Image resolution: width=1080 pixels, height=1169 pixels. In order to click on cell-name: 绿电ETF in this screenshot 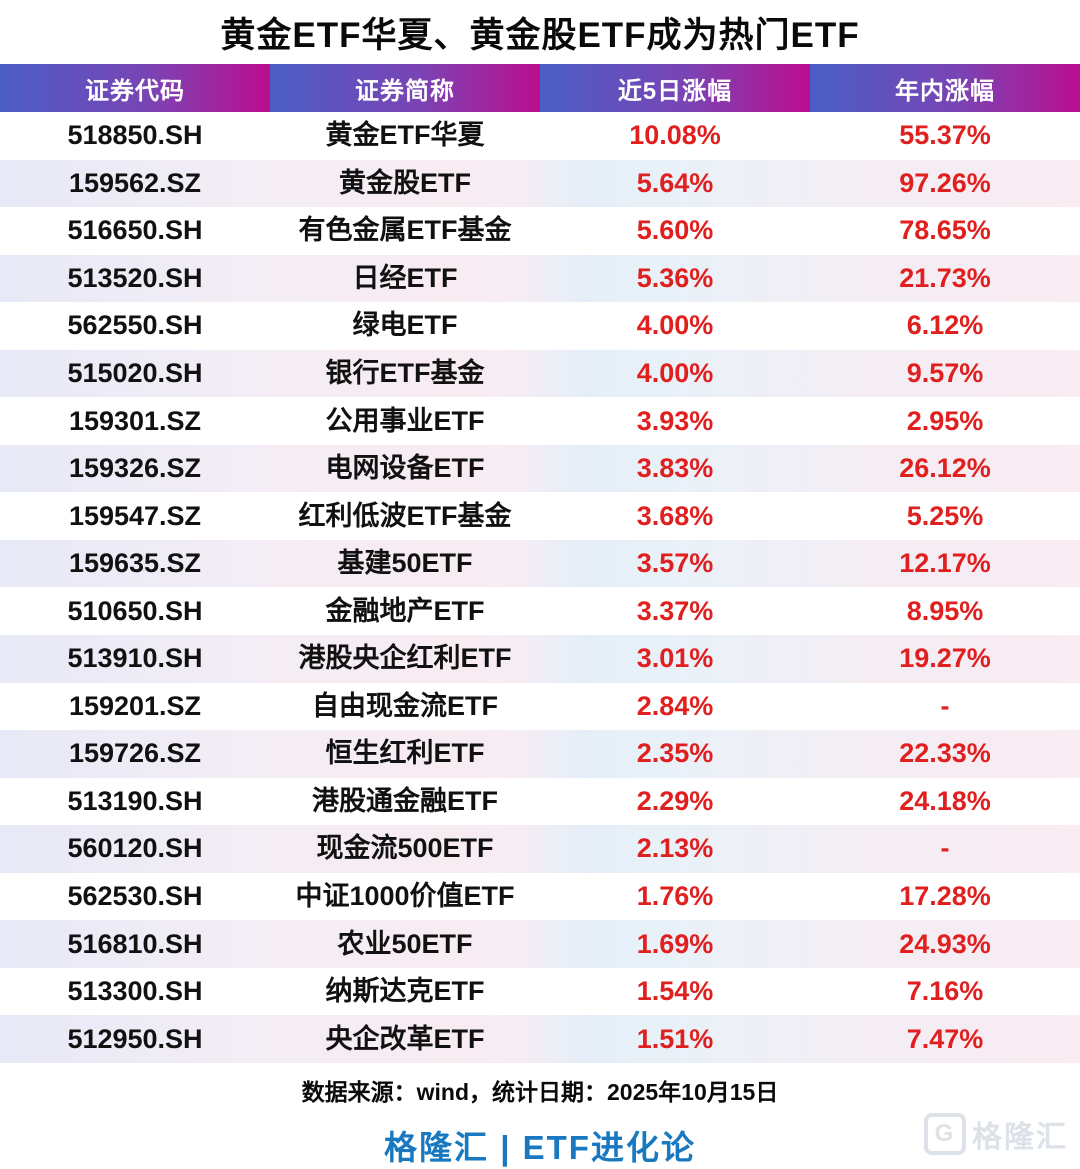, I will do `click(405, 325)`.